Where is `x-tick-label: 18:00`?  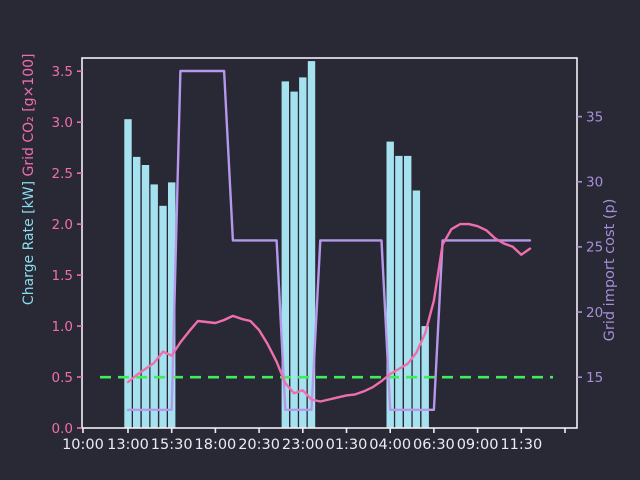
x-tick-label: 18:00 is located at coordinates (216, 445).